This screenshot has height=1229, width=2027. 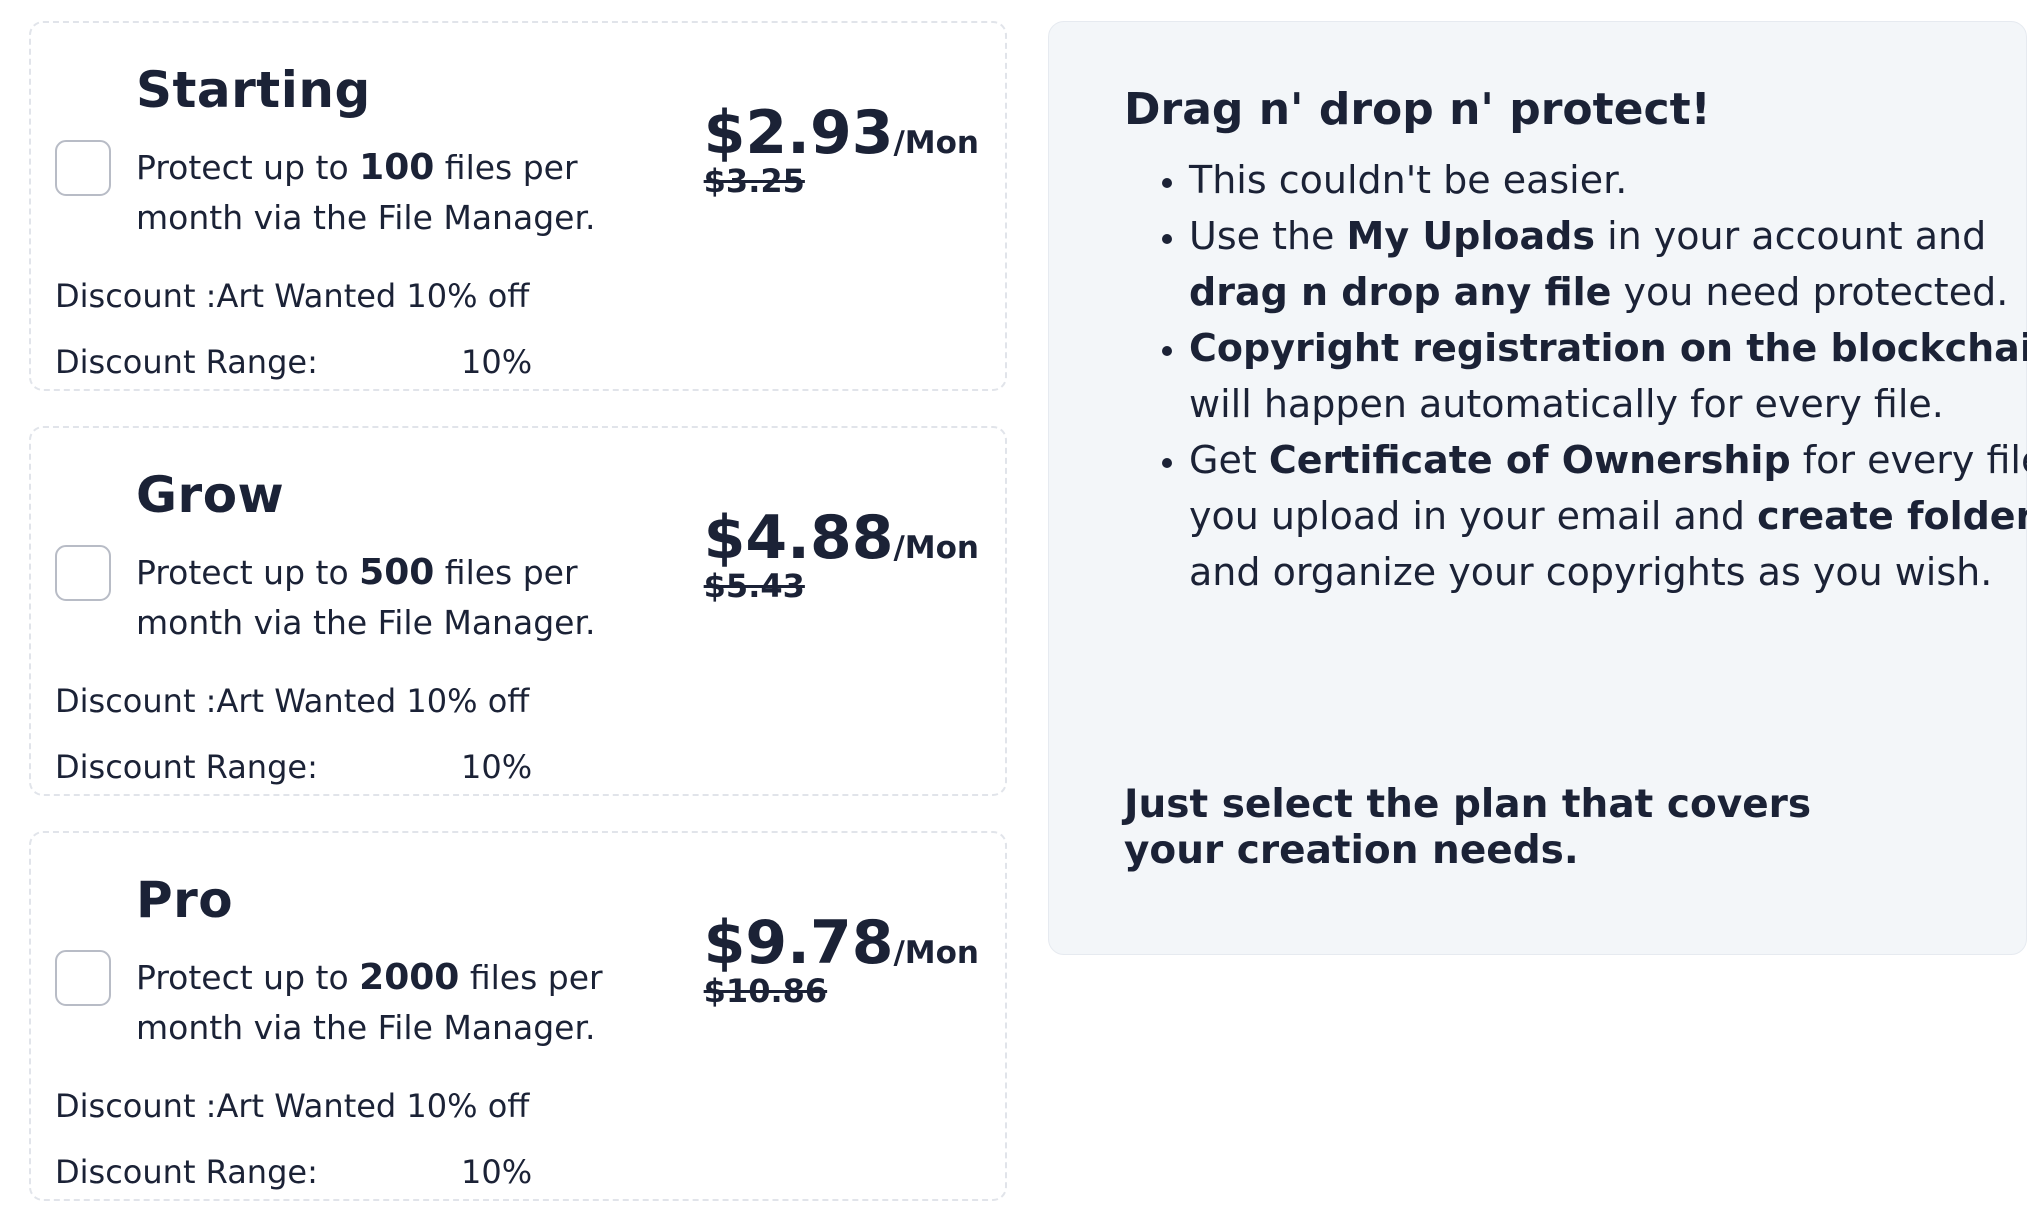 I want to click on plan-price: $9.78/Mon $10.86, so click(x=841, y=959).